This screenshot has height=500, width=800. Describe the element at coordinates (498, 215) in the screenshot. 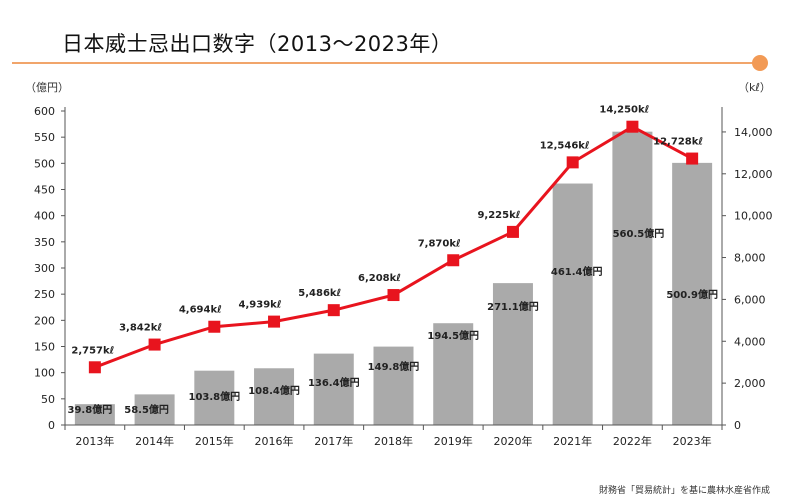

I see `line-value-label: 9,225kℓ` at that location.